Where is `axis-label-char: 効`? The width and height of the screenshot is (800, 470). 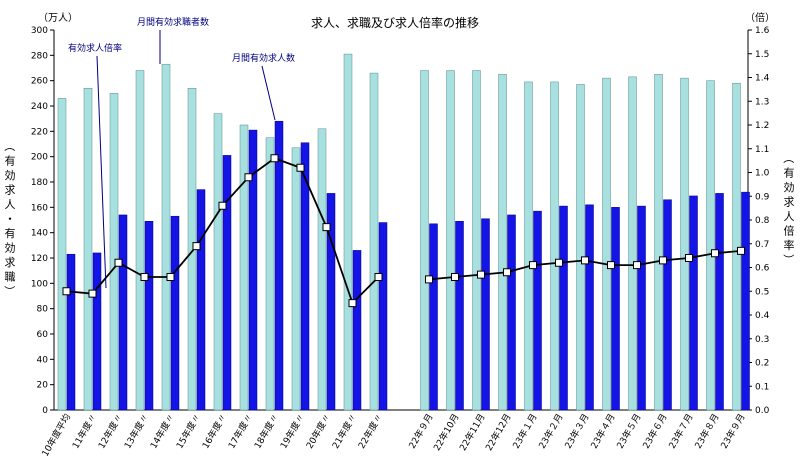
axis-label-char: 効 is located at coordinates (10, 248).